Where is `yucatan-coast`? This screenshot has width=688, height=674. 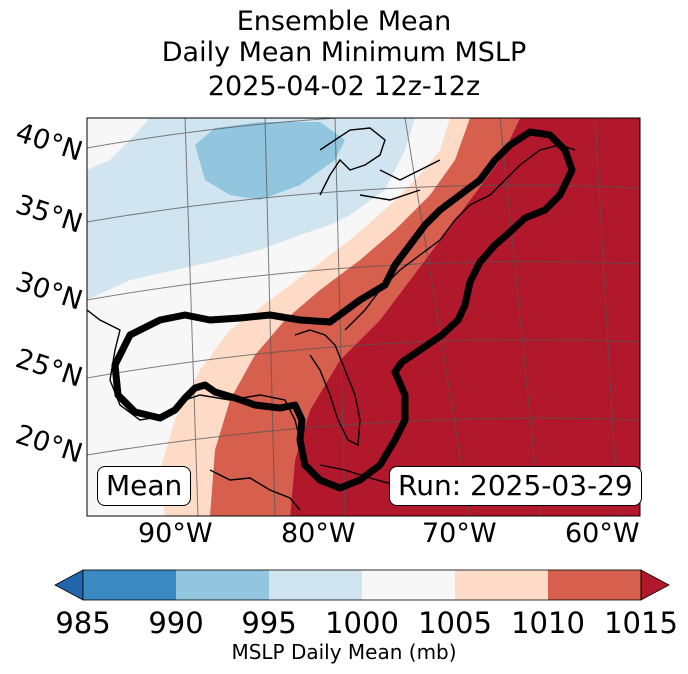
yucatan-coast is located at coordinates (255, 490).